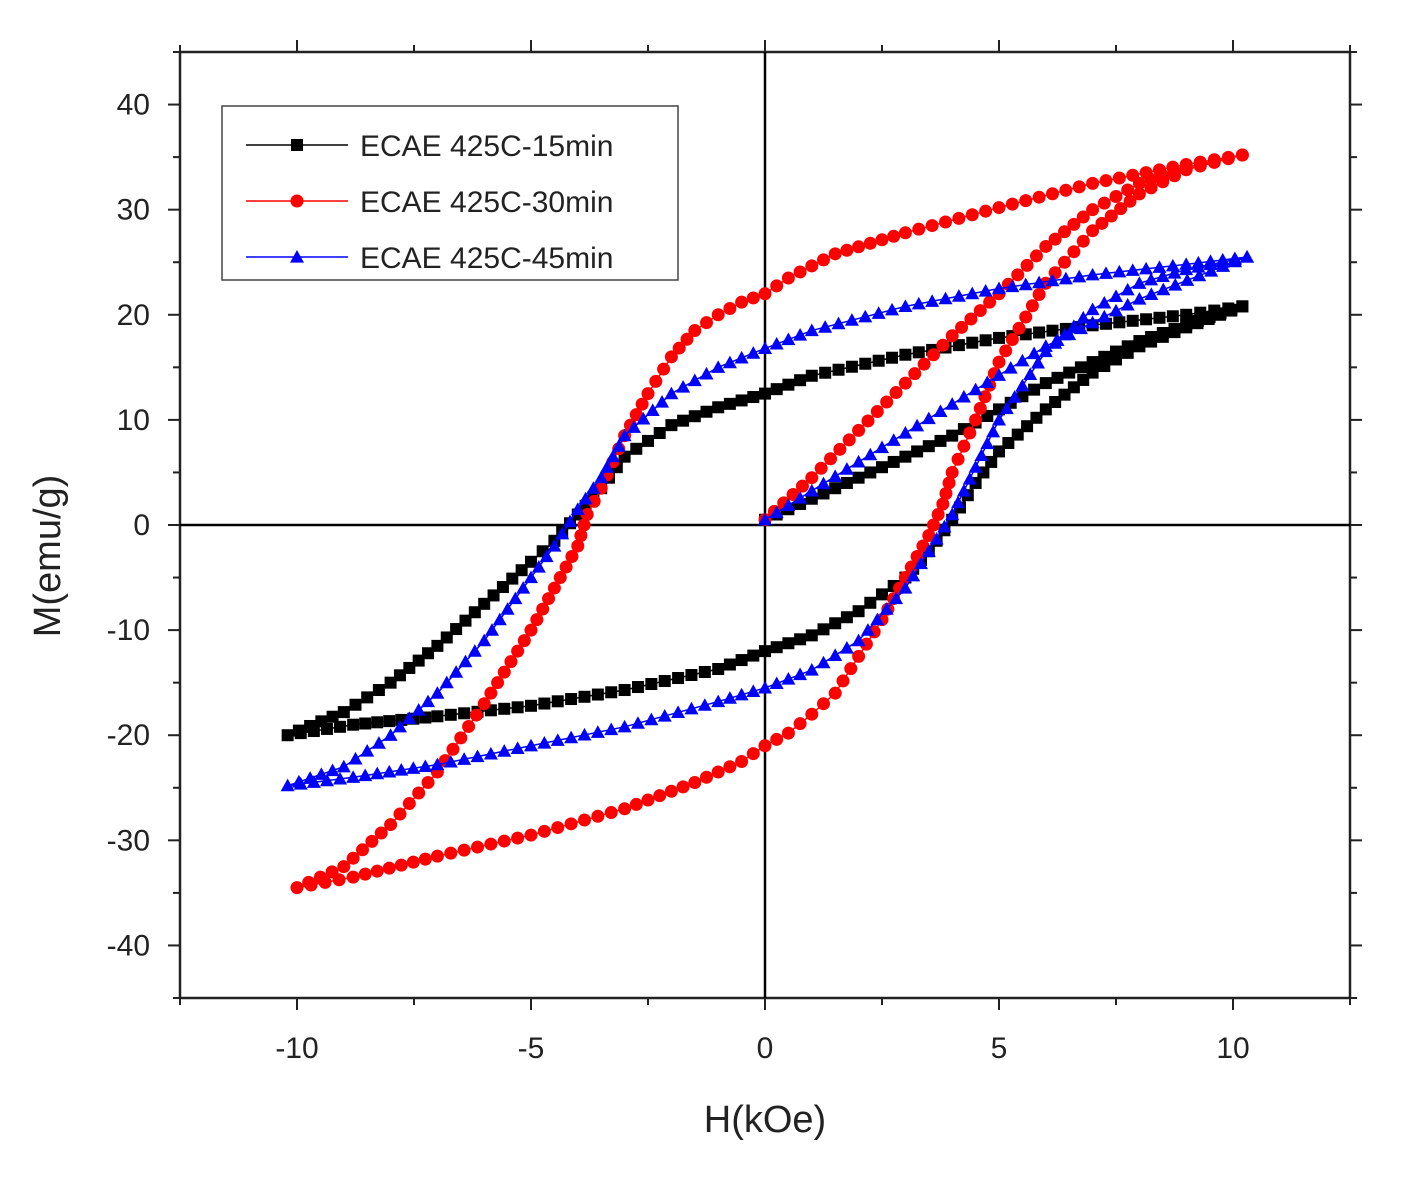 This screenshot has height=1199, width=1408. What do you see at coordinates (486, 202) in the screenshot?
I see `legend-label: ECAE 425C-30min` at bounding box center [486, 202].